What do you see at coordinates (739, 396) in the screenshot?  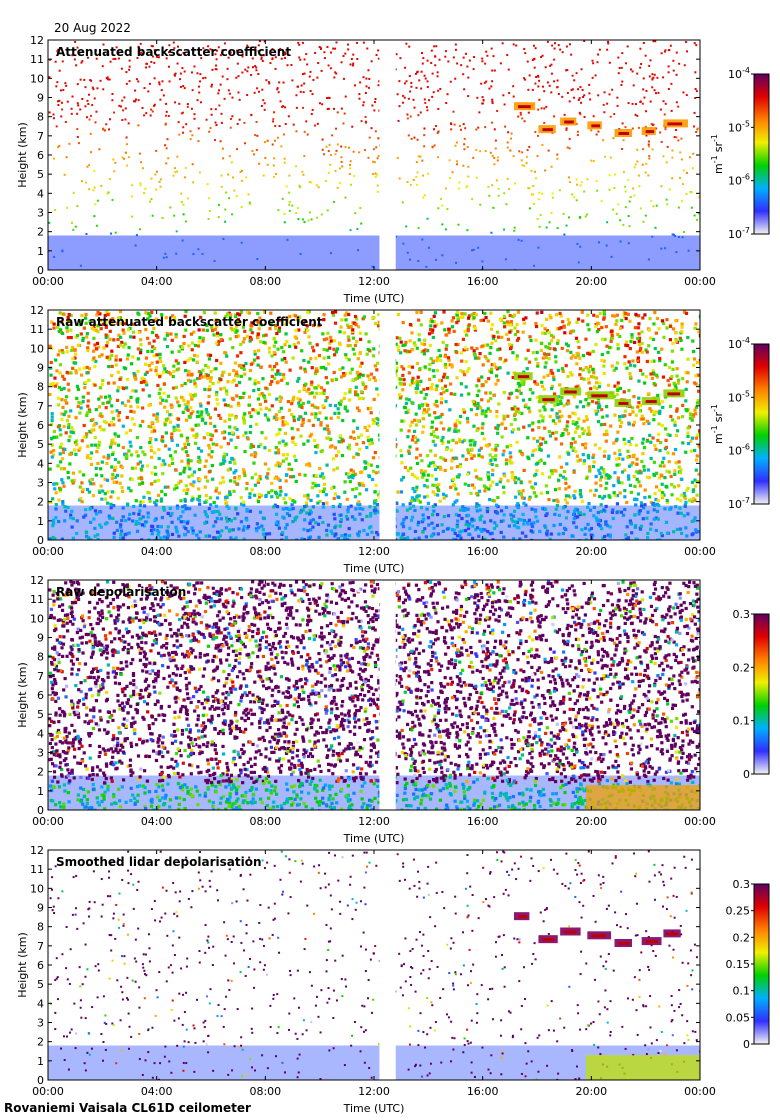 I see `colorbar-tick-label: 10⁻⁵` at bounding box center [739, 396].